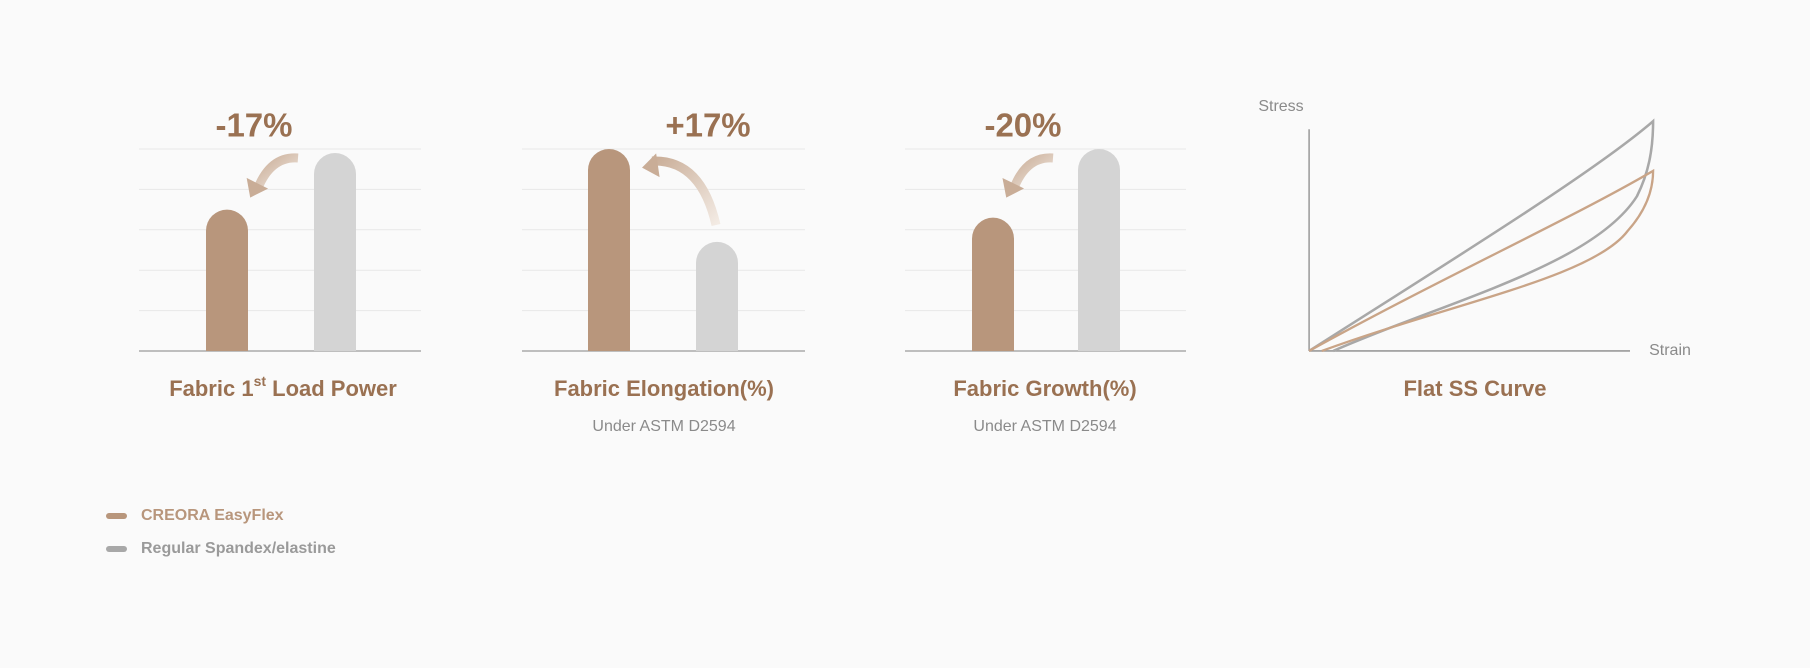 Image resolution: width=1810 pixels, height=668 pixels. What do you see at coordinates (331, 388) in the screenshot?
I see `title-part: Load Power` at bounding box center [331, 388].